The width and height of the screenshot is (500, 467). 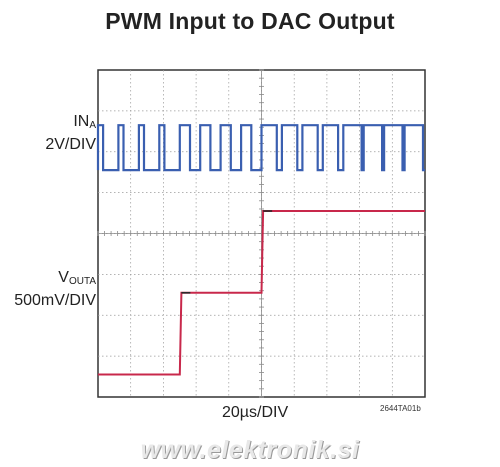 I want to click on channel-b-label: VOUTA 500mV/DIV, so click(x=55, y=289).